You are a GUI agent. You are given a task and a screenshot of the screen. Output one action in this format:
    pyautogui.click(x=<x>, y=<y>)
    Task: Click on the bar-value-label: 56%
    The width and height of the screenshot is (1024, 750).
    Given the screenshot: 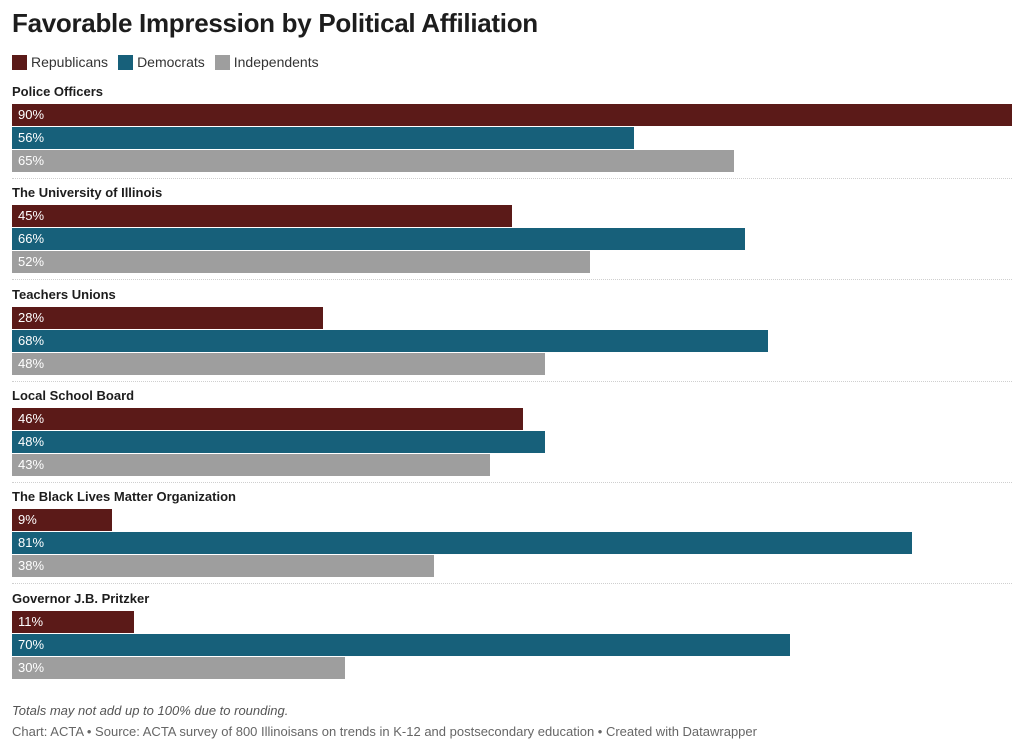 What is the action you would take?
    pyautogui.click(x=31, y=137)
    